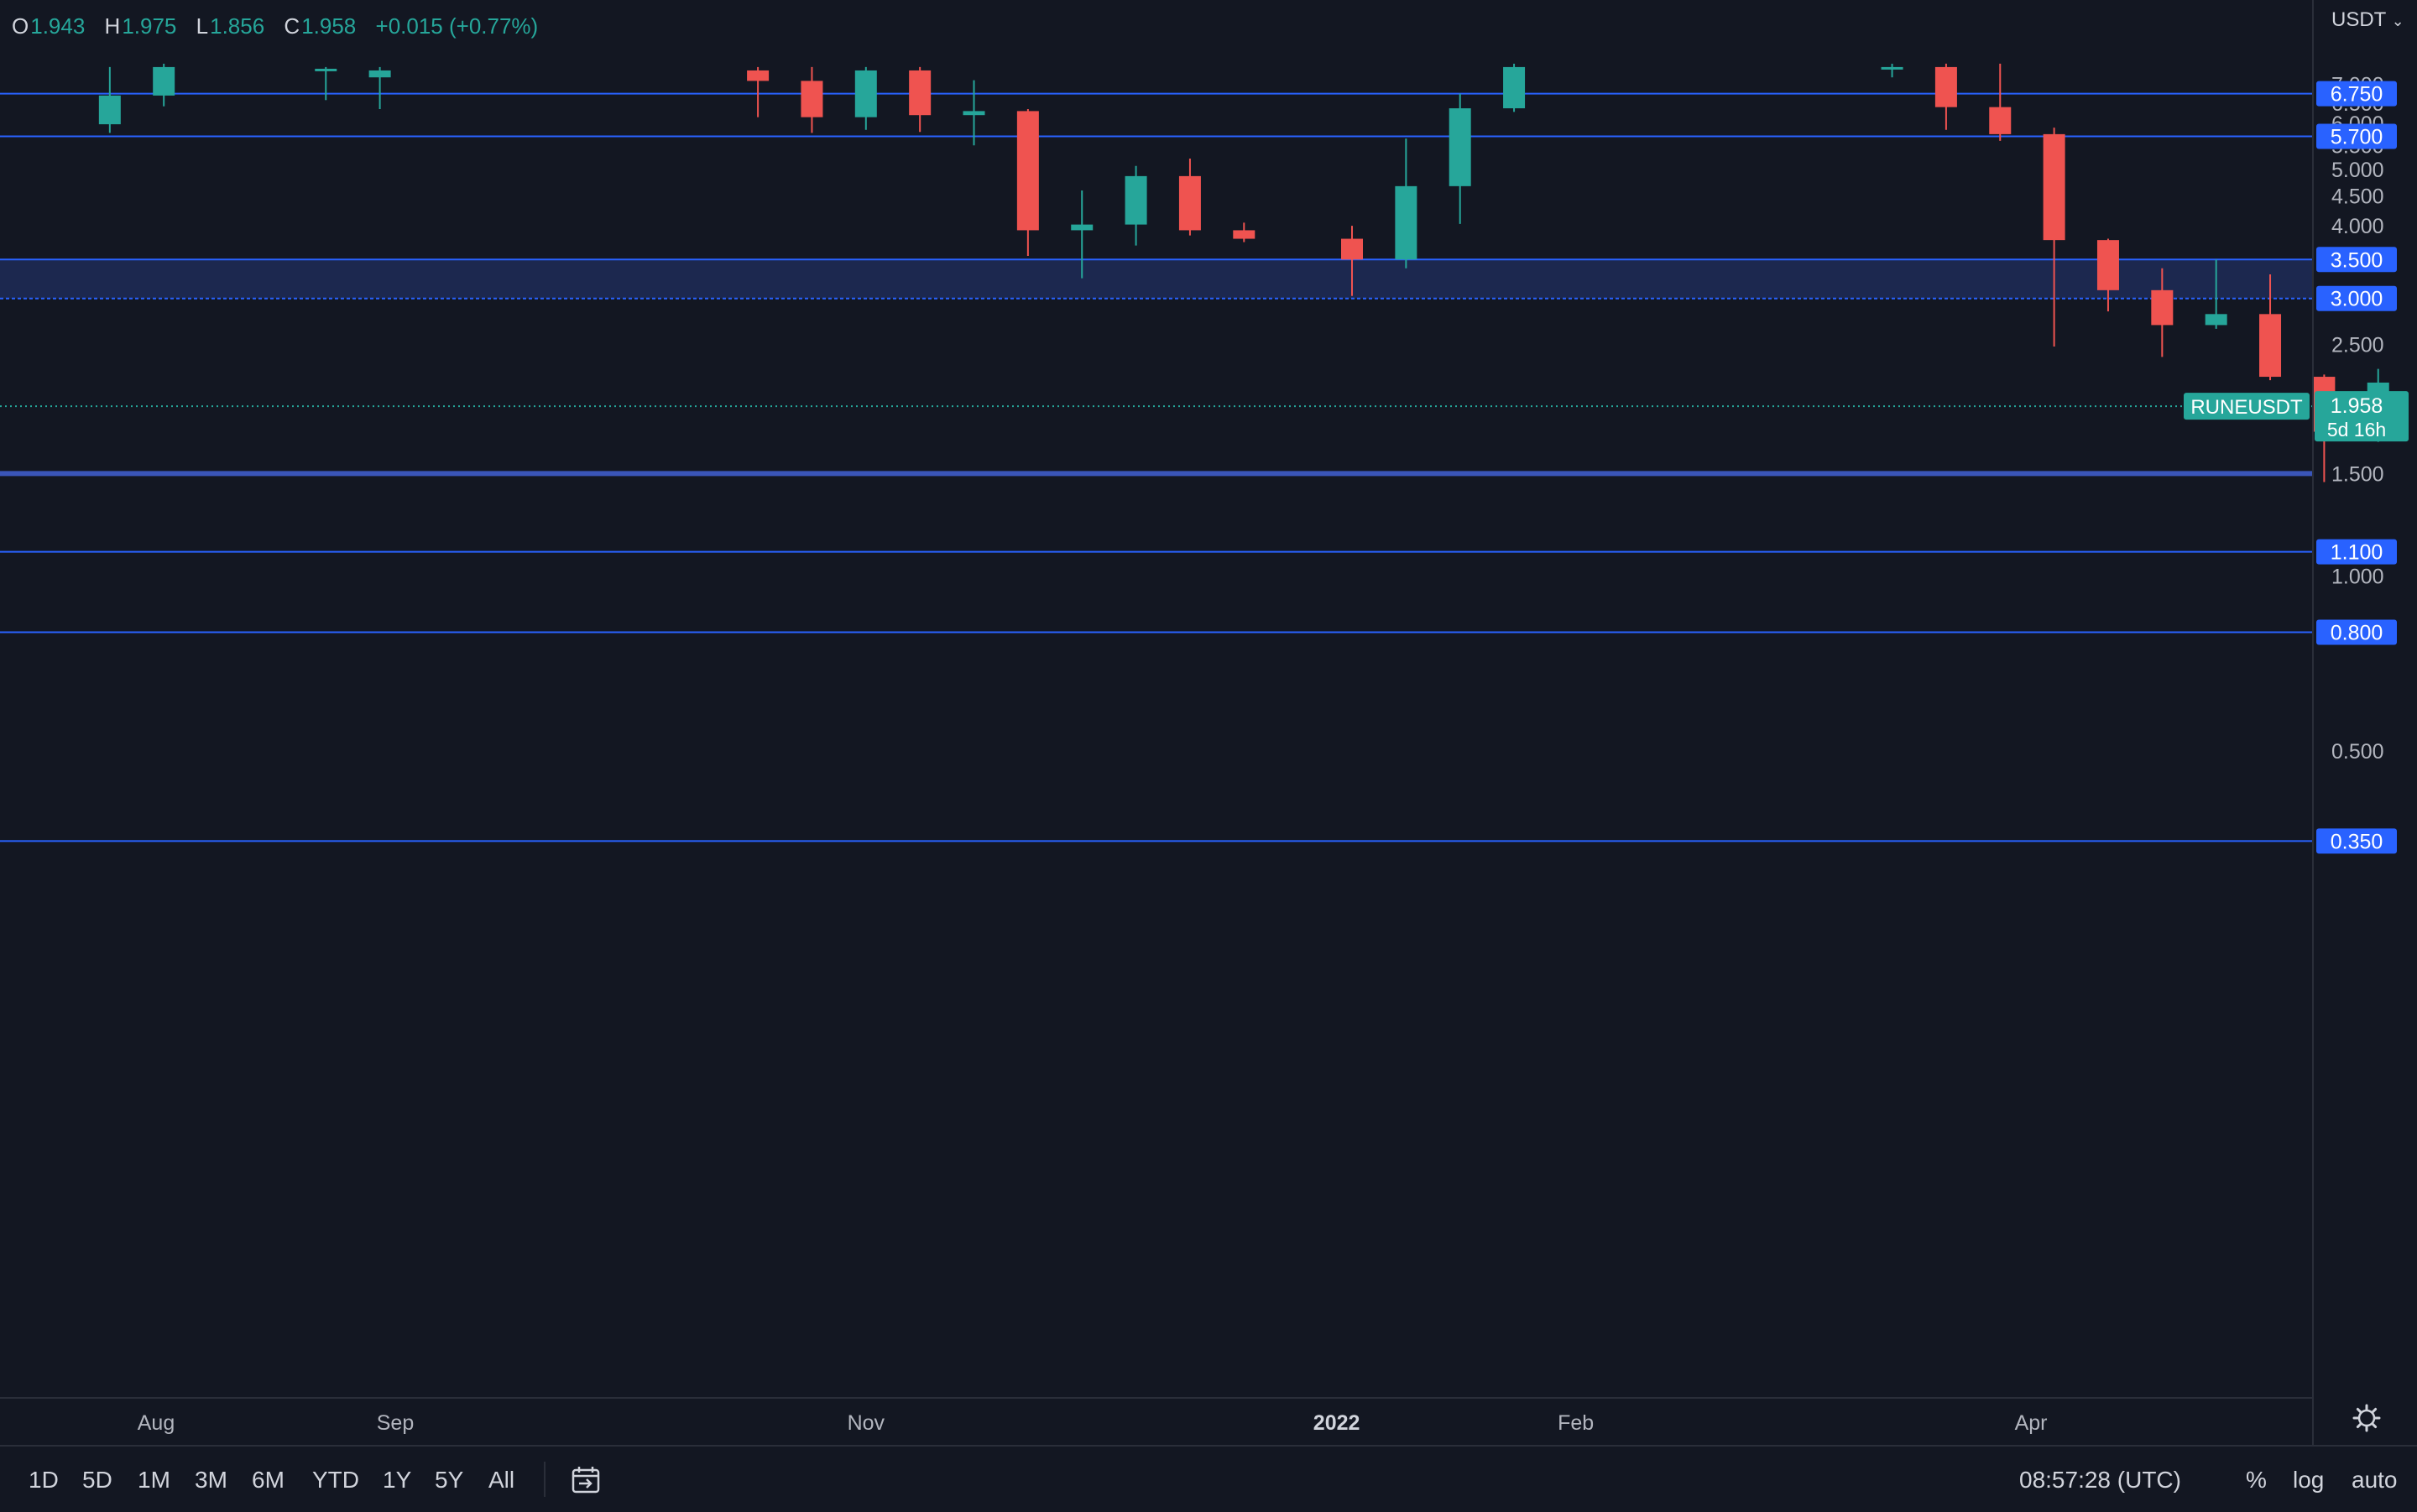  I want to click on level-tag-text: 0.350, so click(2357, 841).